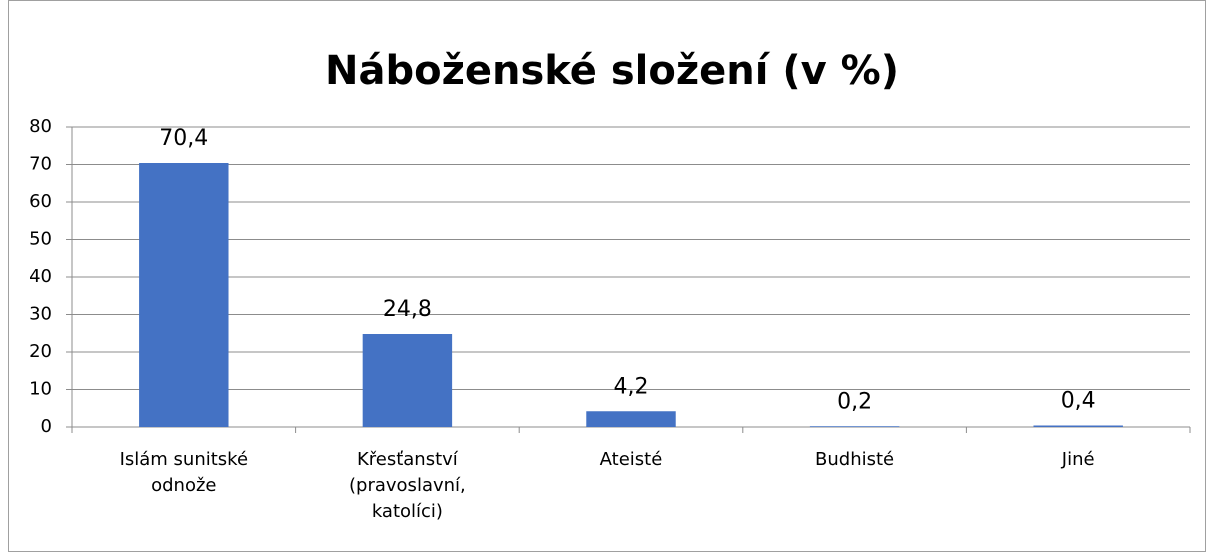 This screenshot has height=552, width=1206. I want to click on data-label: 70,4, so click(183, 138).